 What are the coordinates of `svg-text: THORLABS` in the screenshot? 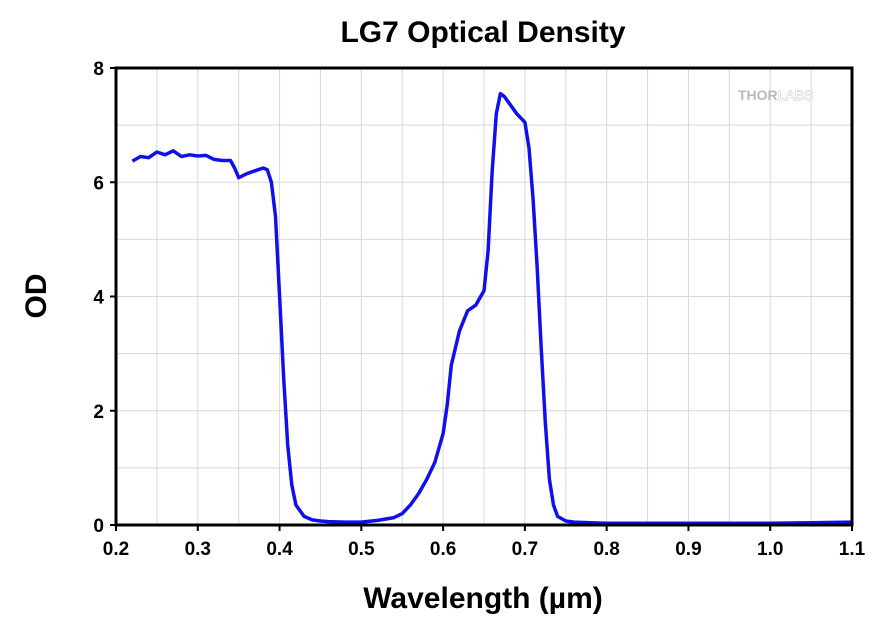 It's located at (775, 95).